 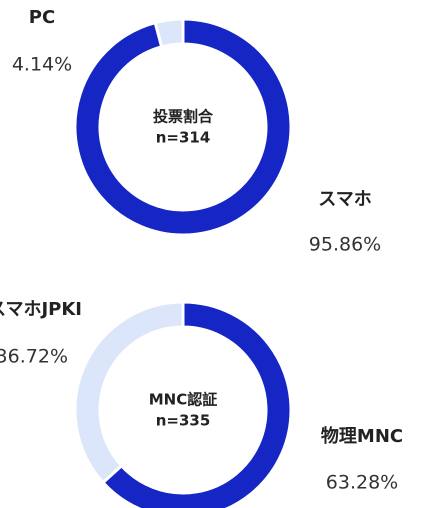 I want to click on category-label: PC, so click(x=42, y=17).